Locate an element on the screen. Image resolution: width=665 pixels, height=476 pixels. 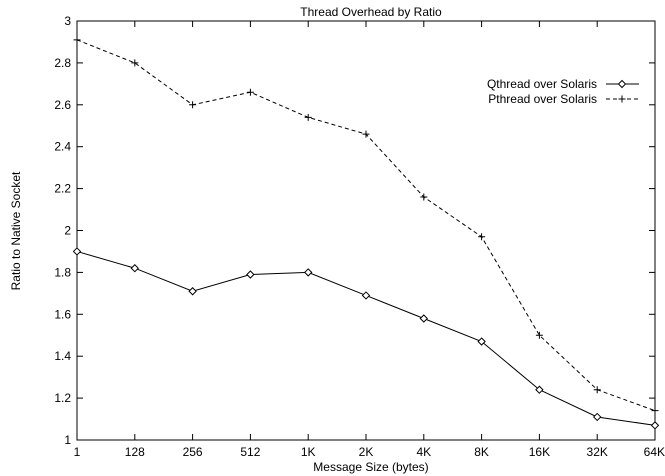
legend-diamond-marker is located at coordinates (622, 84).